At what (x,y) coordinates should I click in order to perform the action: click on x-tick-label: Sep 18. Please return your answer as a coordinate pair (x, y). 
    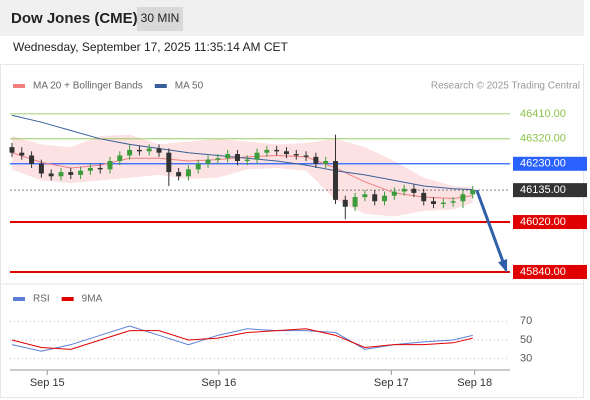
    Looking at the image, I should click on (474, 383).